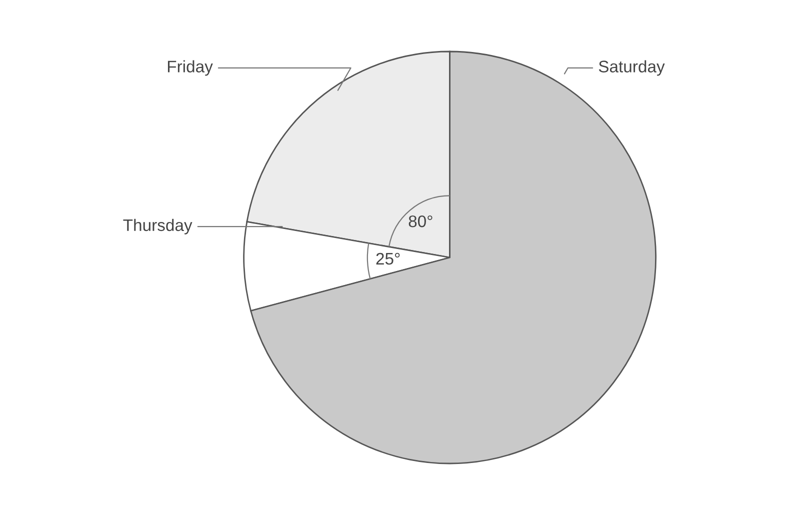 This screenshot has width=808, height=515. I want to click on data-label: 25°, so click(388, 258).